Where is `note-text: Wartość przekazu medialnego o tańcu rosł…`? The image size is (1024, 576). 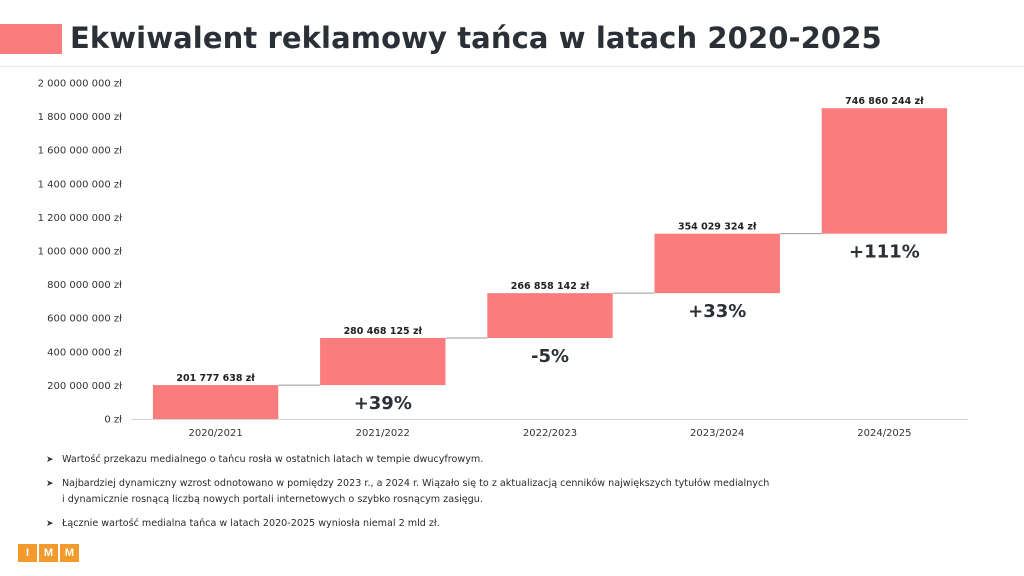 note-text: Wartość przekazu medialnego o tańcu rosł… is located at coordinates (273, 459).